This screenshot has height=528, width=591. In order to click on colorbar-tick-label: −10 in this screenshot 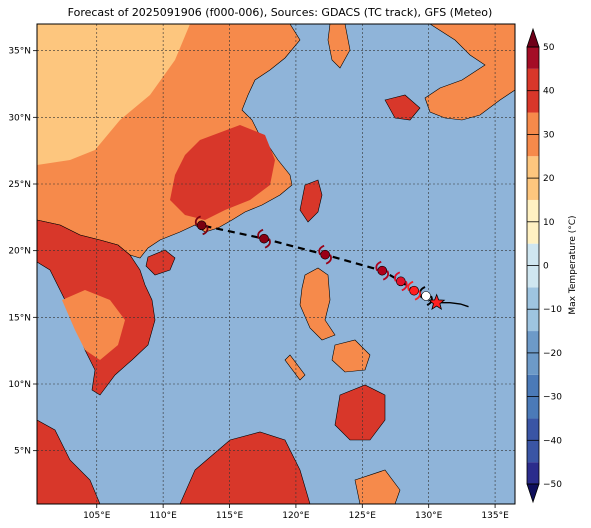, I will do `click(552, 310)`.